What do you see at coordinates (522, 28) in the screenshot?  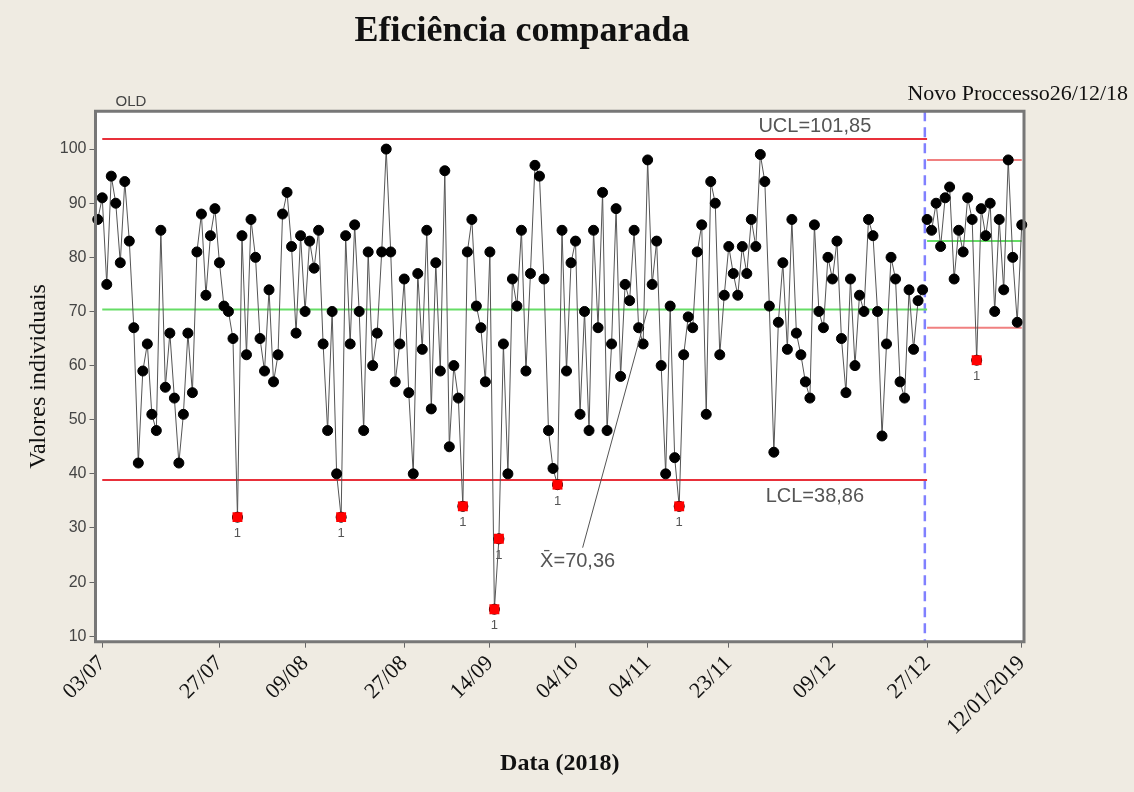 I see `chart-title: Eficiência comparada` at bounding box center [522, 28].